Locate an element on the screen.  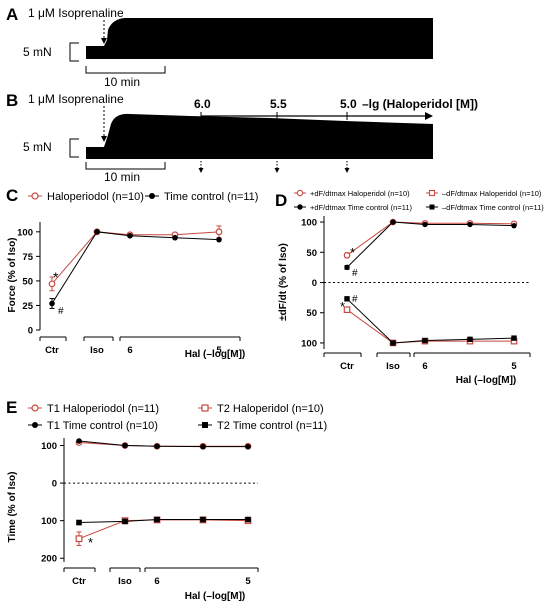
isoprenaline-arrow-a is located at coordinates (104, 41).